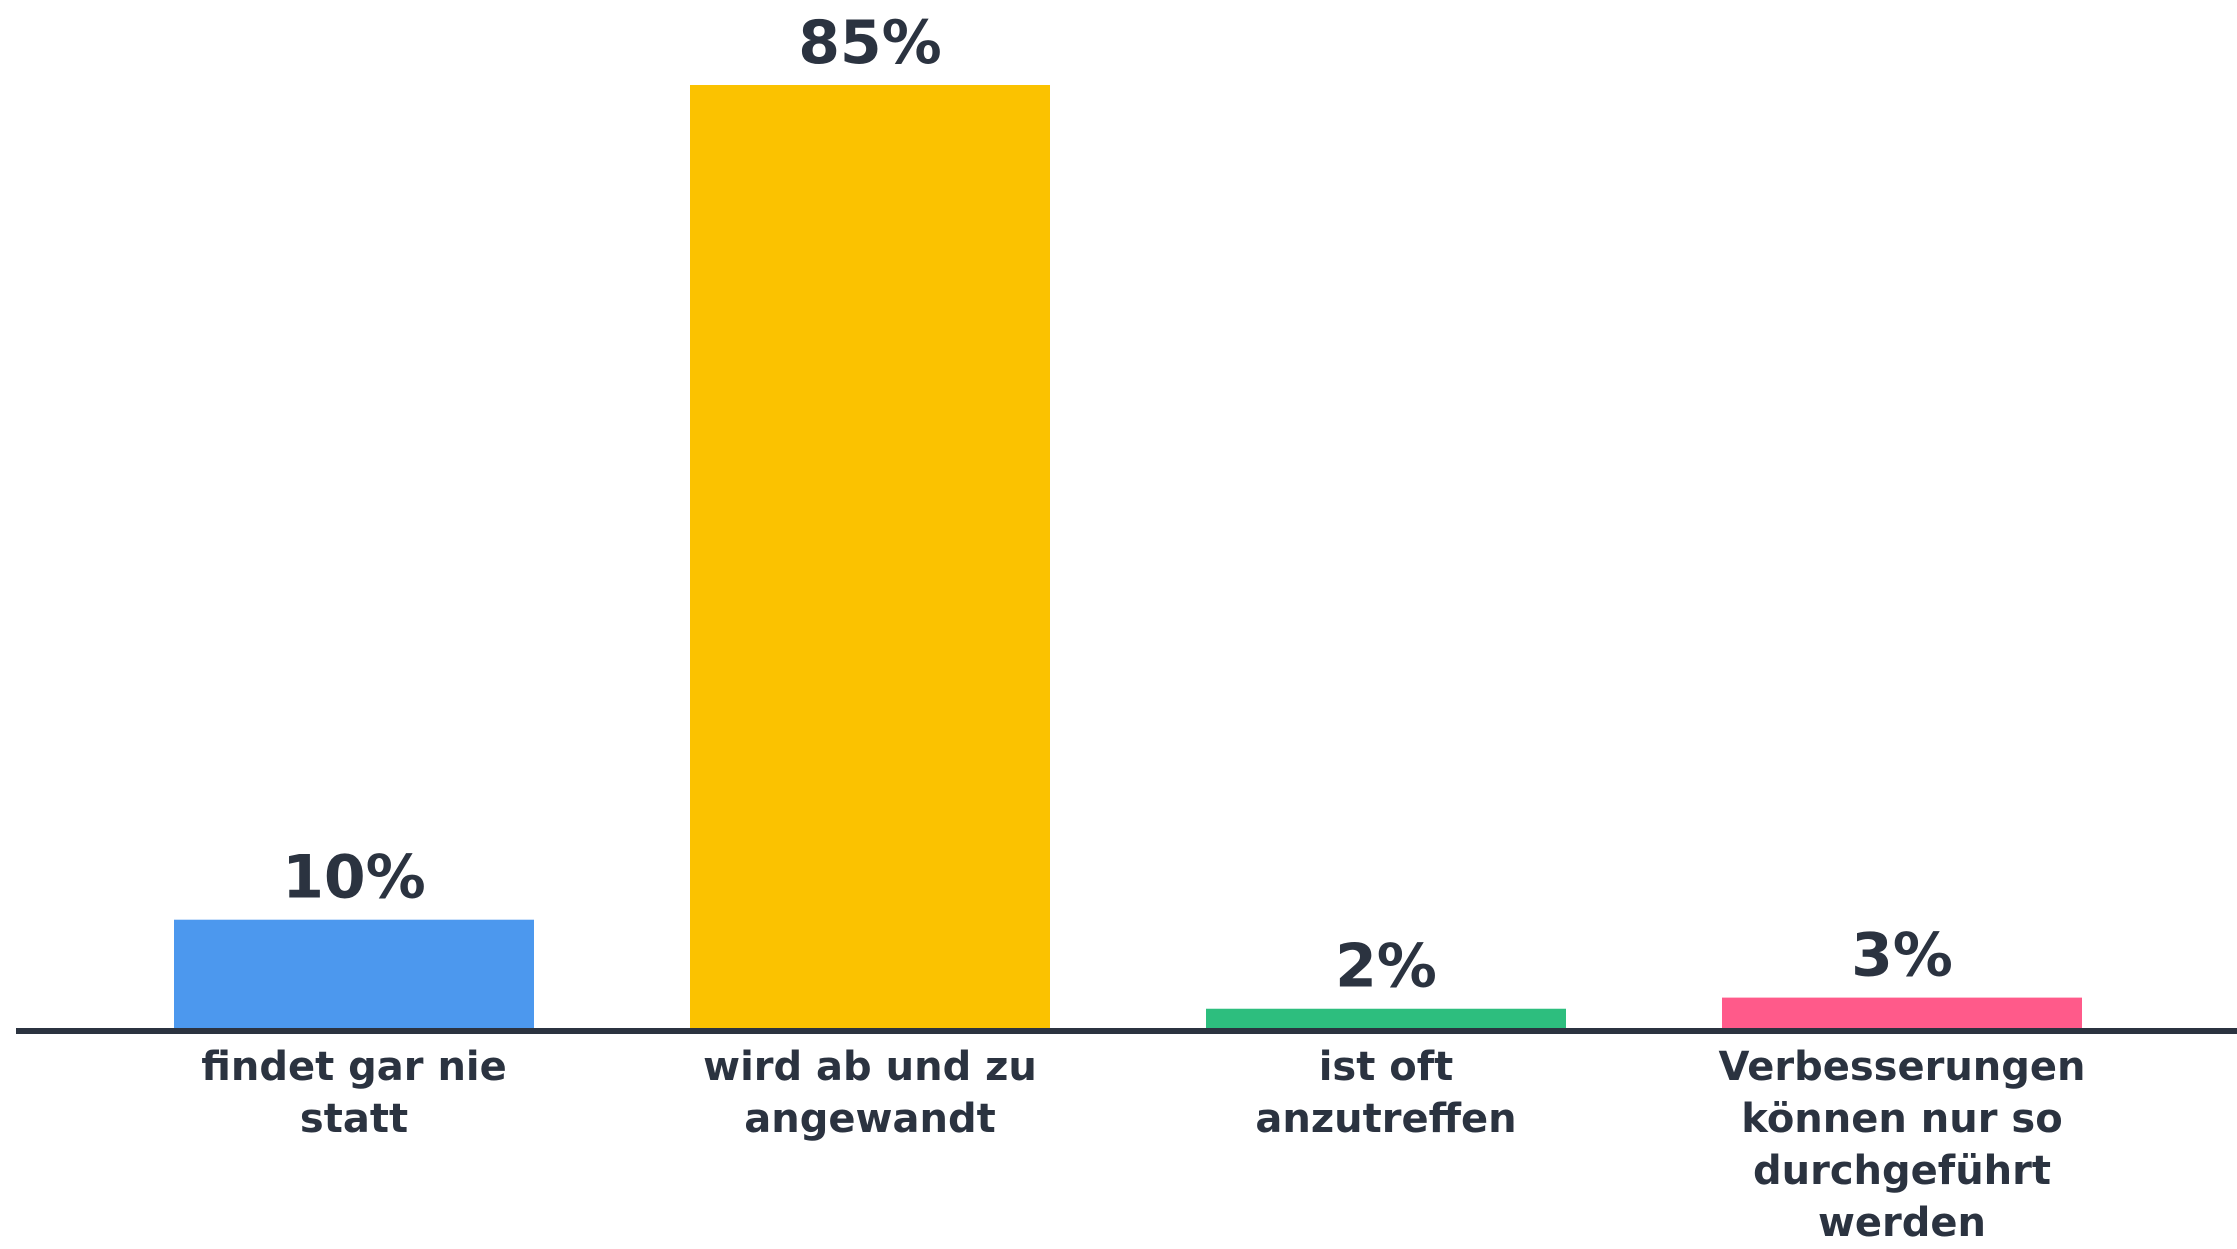 The width and height of the screenshot is (2237, 1249). Describe the element at coordinates (869, 1119) in the screenshot. I see `category-label-line: angewandt` at that location.